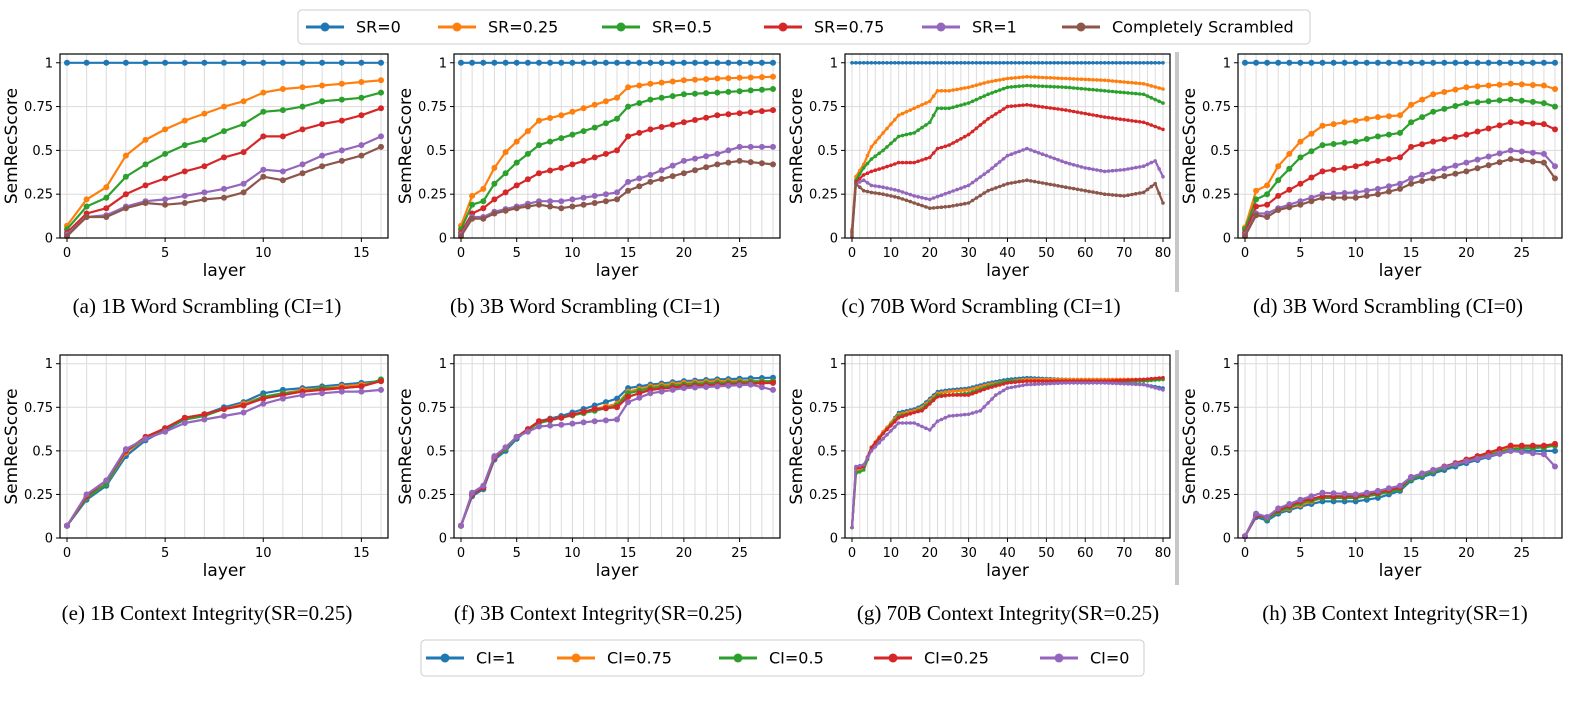  I want to click on x-tick-label: 40, so click(1007, 253).